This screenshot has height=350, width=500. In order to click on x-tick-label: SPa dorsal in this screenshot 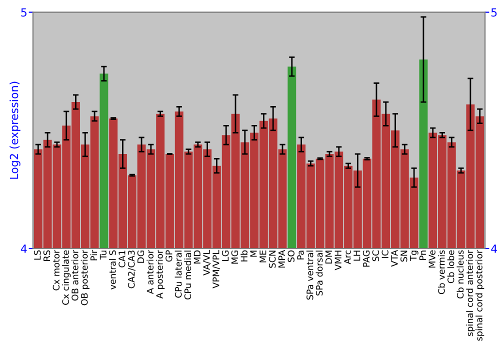, I will do `click(319, 273)`.